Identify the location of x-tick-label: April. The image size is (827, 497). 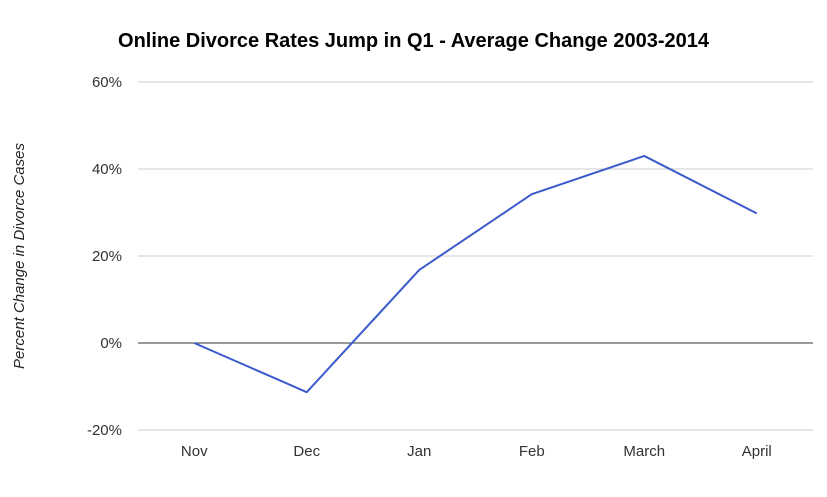
(757, 451).